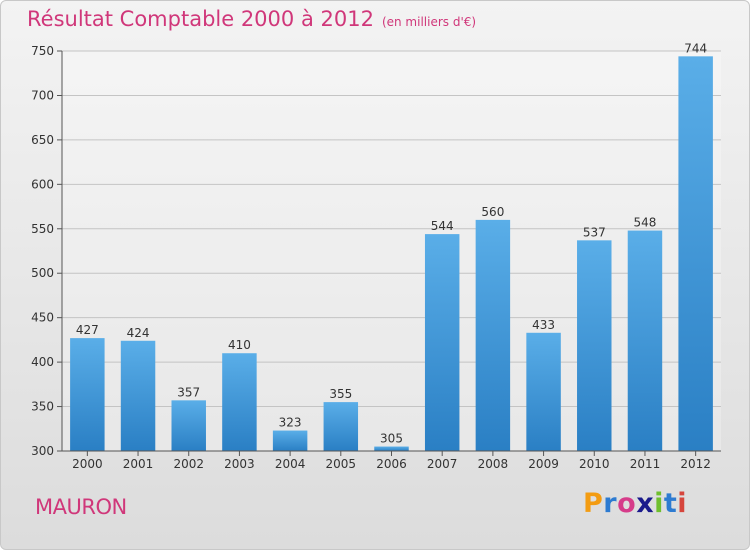  Describe the element at coordinates (645, 464) in the screenshot. I see `x-tick-label: 2011` at that location.